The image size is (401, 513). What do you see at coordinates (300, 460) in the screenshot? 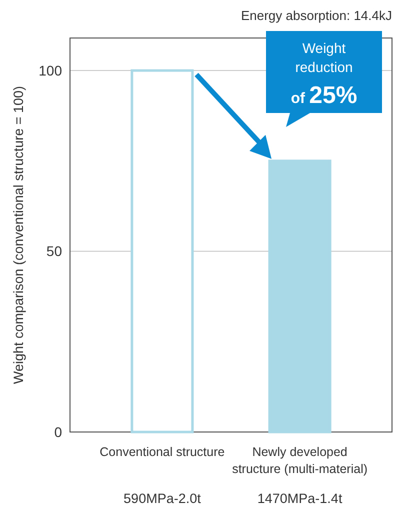
I see `x-tick-label: Newly developed structure (multi-material)` at bounding box center [300, 460].